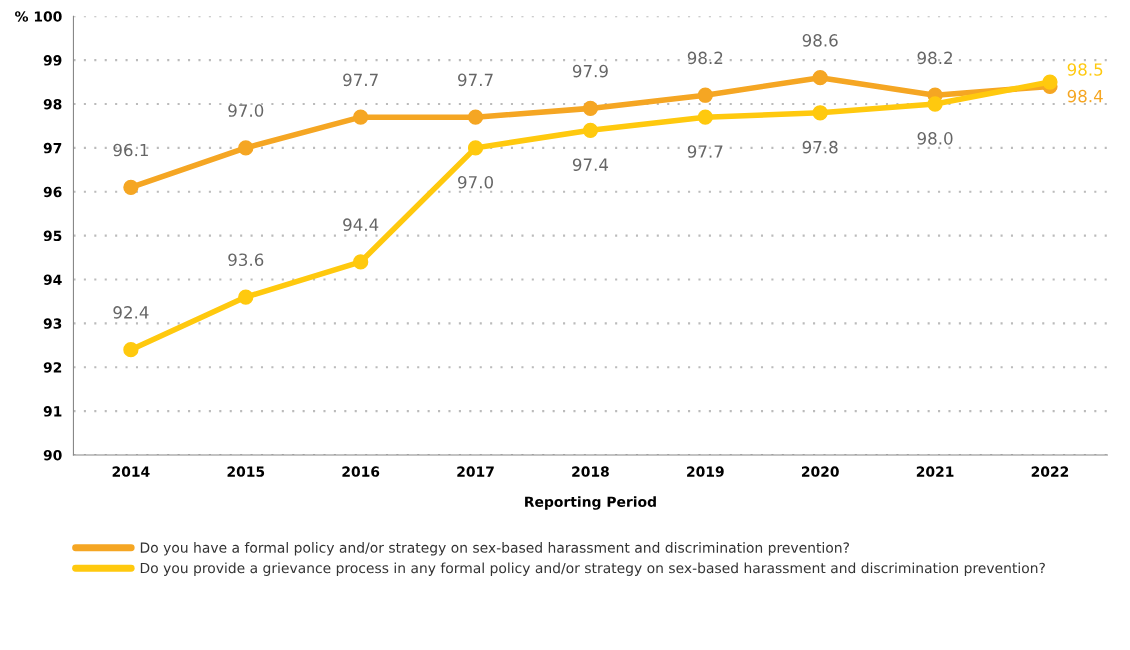 This screenshot has width=1130, height=650. I want to click on x-axis-title: Reporting Period, so click(590, 503).